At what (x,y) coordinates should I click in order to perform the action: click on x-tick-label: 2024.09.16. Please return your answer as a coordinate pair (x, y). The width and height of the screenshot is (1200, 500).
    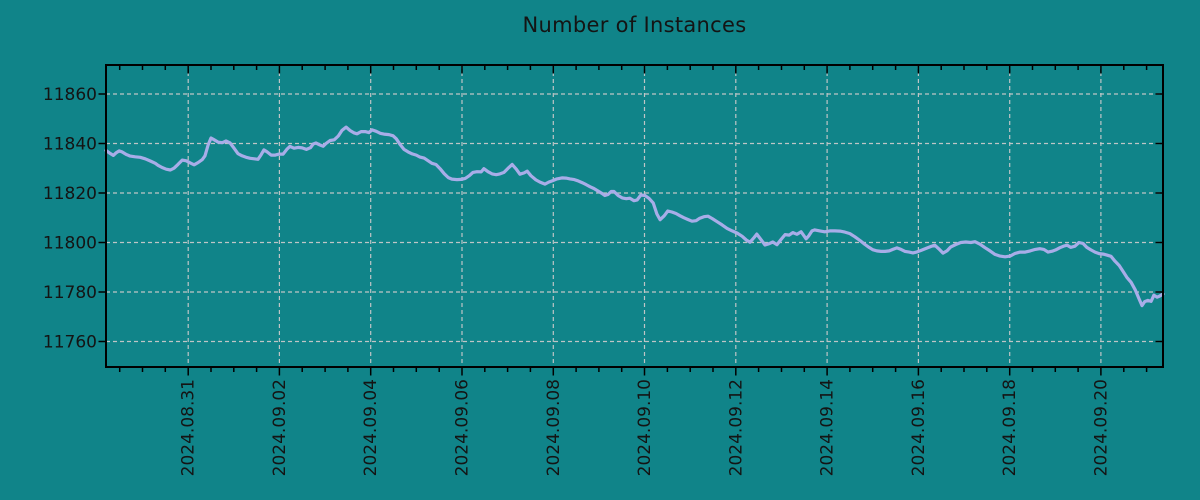
    Looking at the image, I should click on (919, 427).